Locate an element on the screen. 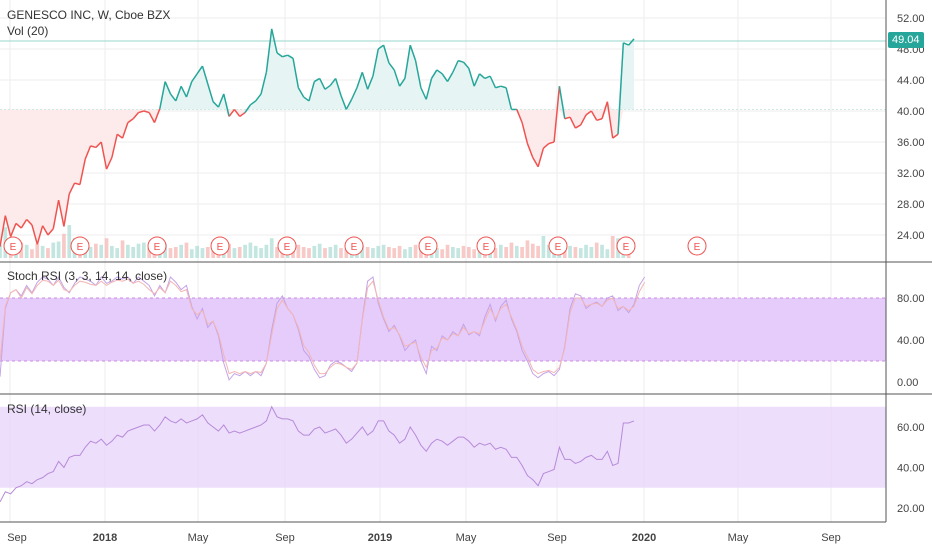 This screenshot has width=932, height=555. stoch-rsi-k-line is located at coordinates (323, 328).